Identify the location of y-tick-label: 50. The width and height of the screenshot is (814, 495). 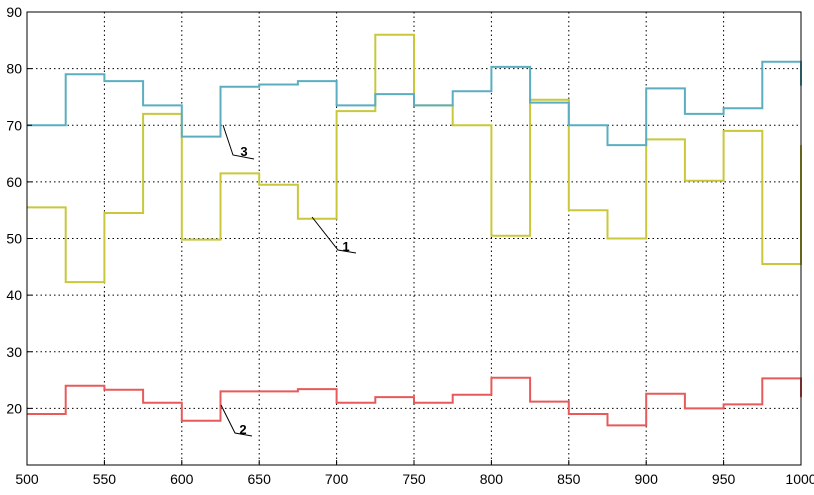
(14, 239).